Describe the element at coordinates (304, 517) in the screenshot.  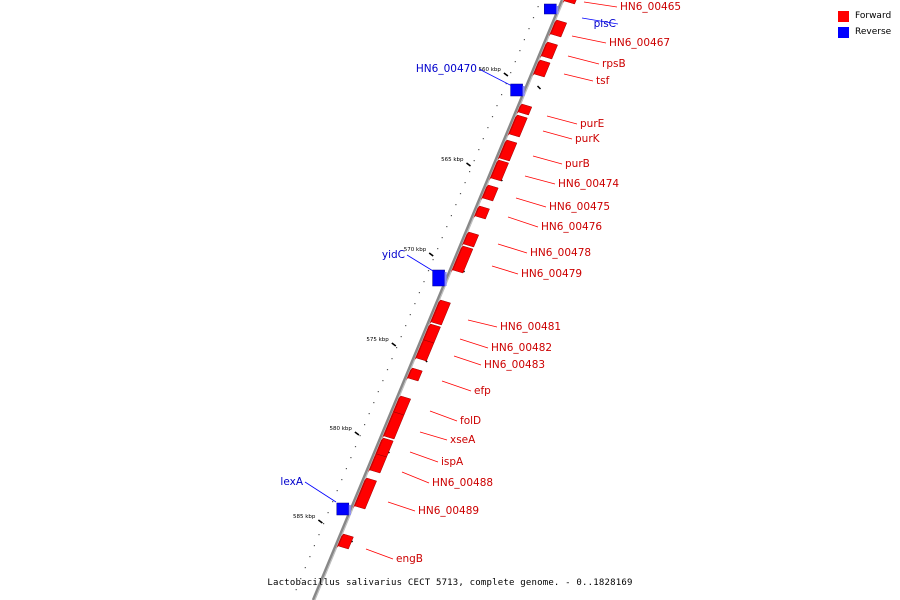
I see `scale-label: 585 kbp` at that location.